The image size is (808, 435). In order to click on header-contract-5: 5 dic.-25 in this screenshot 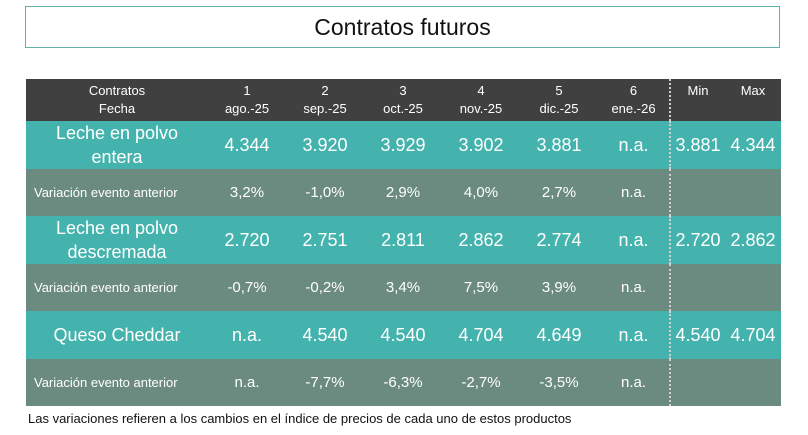, I will do `click(559, 100)`.